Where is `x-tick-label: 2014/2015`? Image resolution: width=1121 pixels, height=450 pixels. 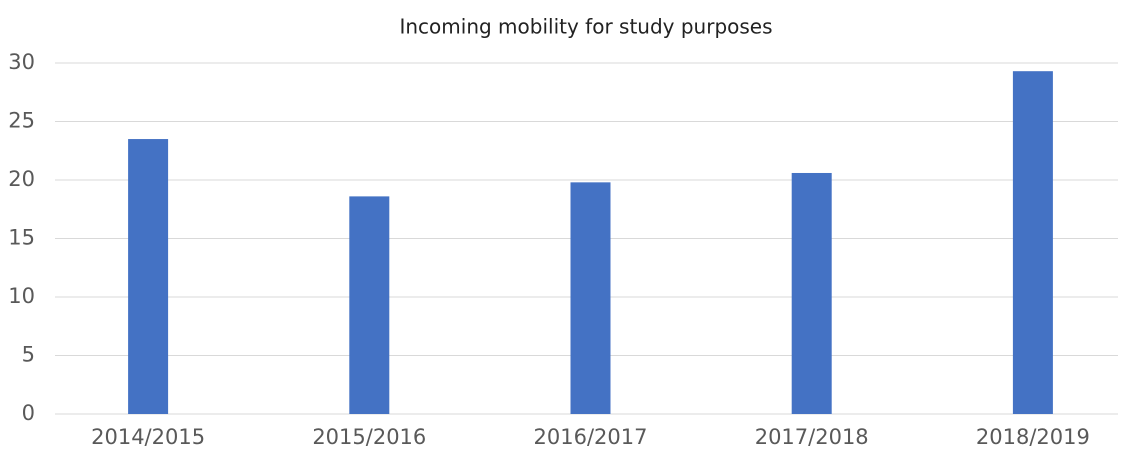 x-tick-label: 2014/2015 is located at coordinates (148, 437).